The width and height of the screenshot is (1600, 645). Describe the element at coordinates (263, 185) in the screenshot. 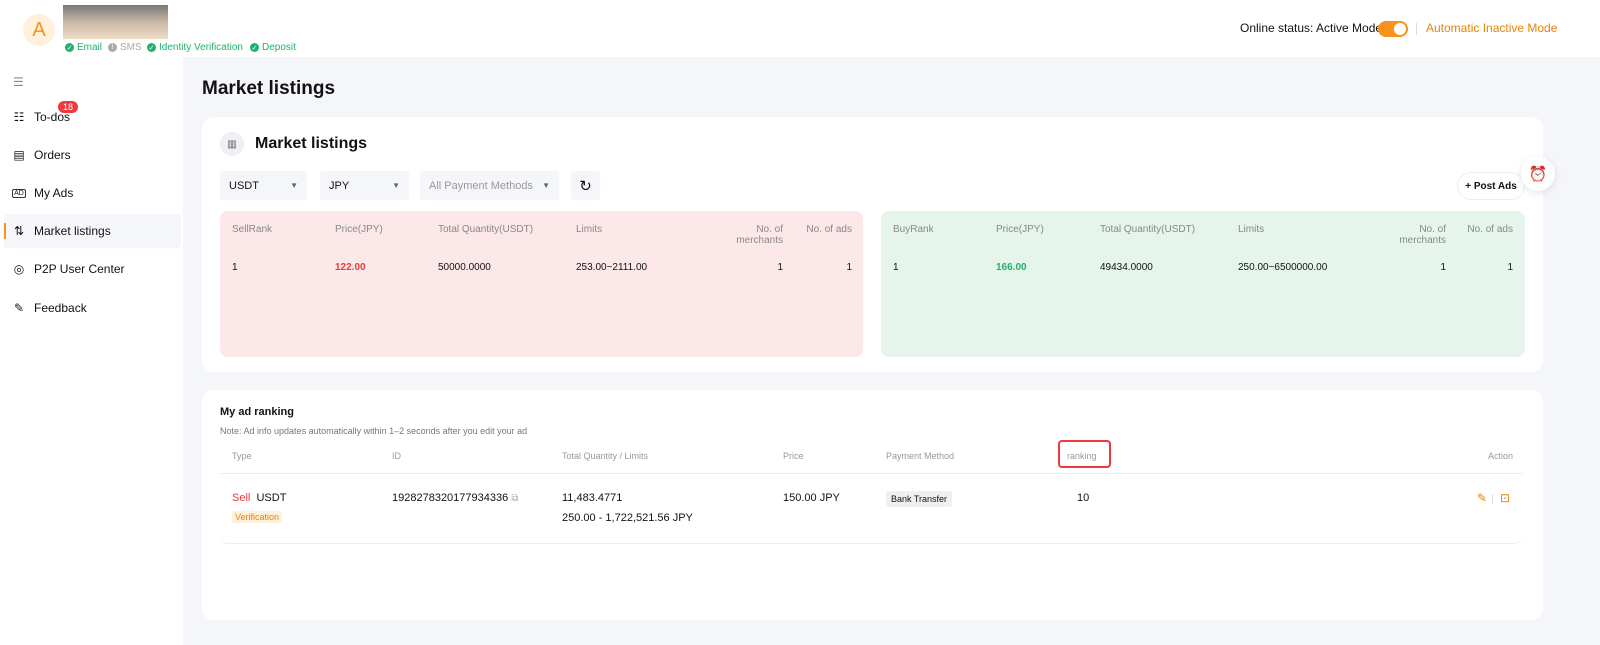

I see `crypto-select: USDT ▼` at that location.